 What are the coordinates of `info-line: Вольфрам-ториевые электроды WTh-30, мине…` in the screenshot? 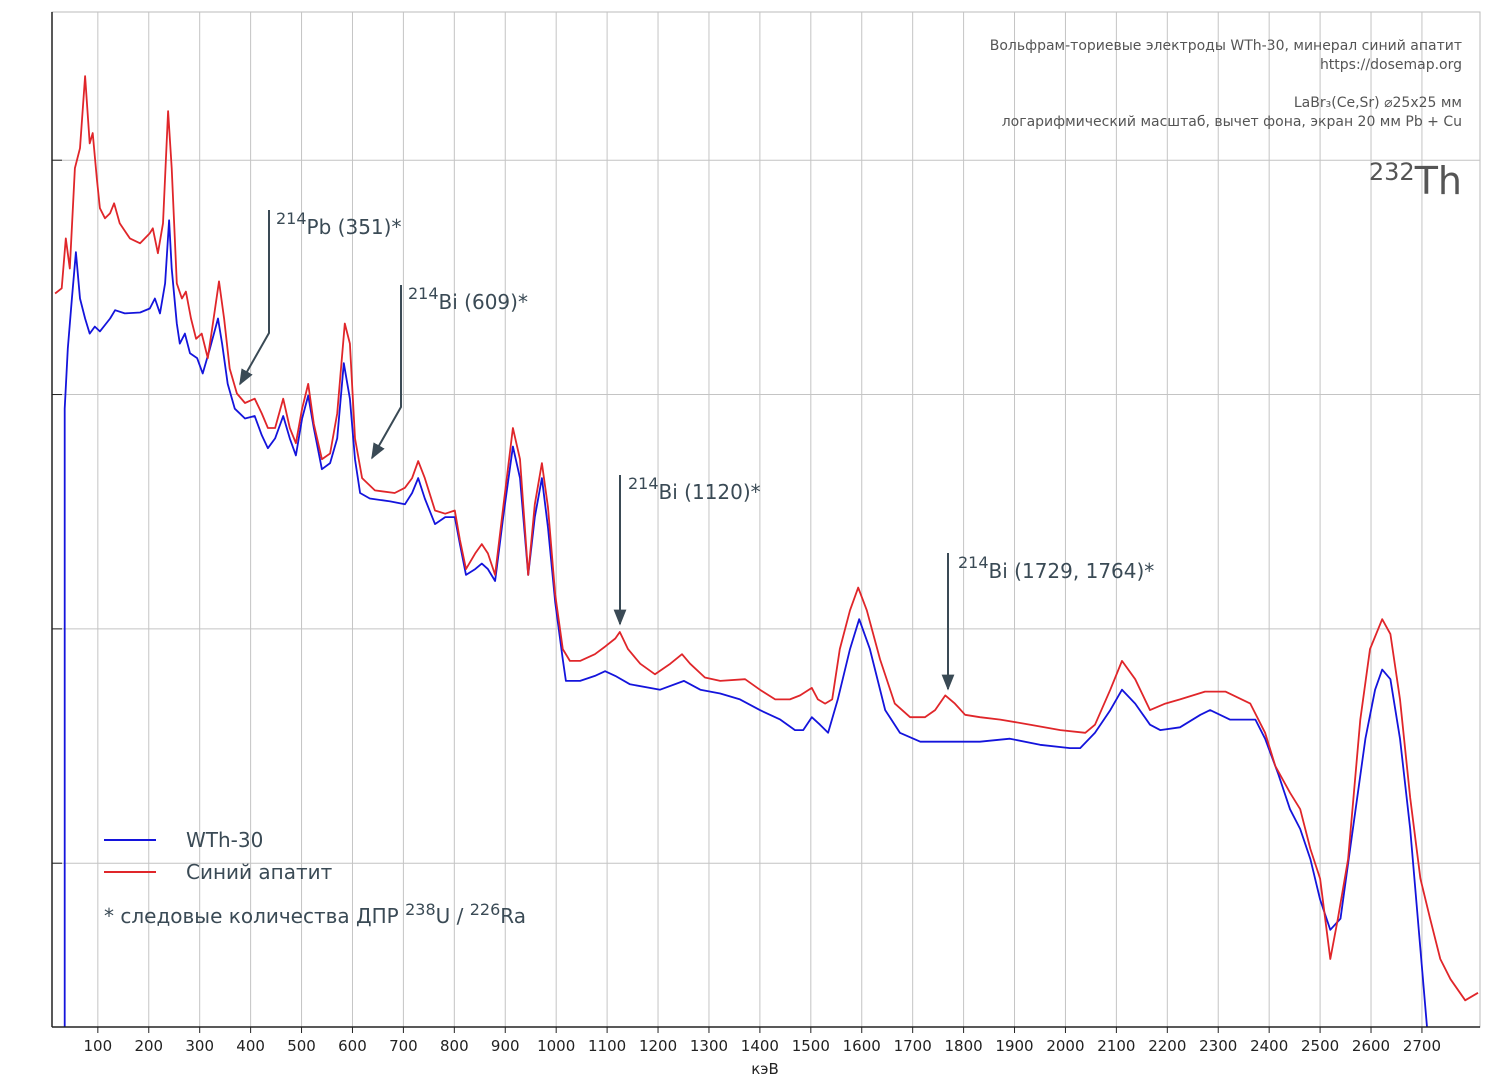 It's located at (1226, 46).